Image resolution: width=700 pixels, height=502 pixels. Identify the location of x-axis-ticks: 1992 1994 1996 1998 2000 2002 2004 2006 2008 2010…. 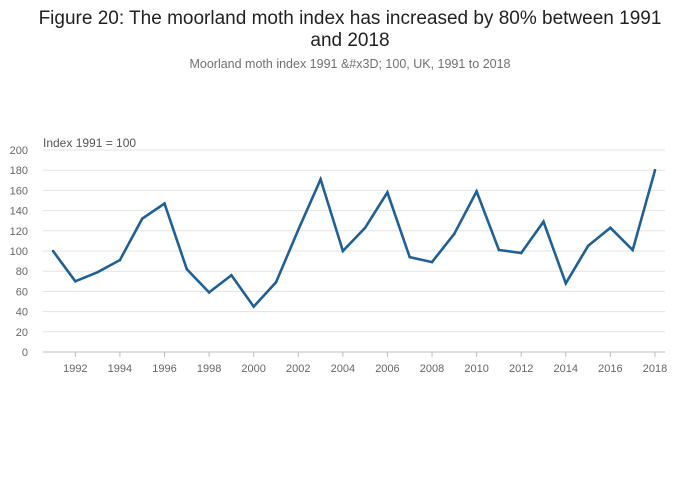
(365, 363).